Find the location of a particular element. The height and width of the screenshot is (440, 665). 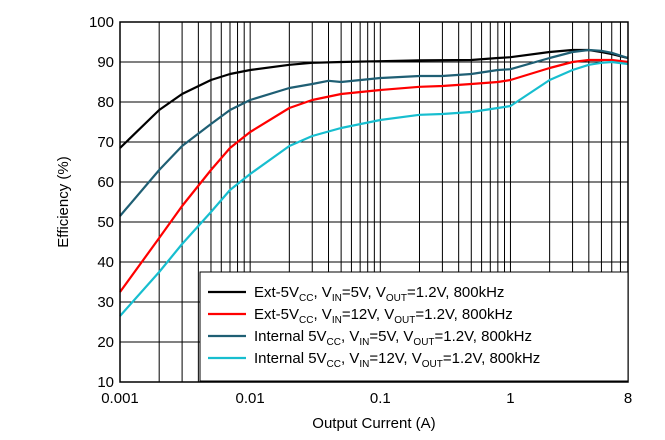

legend-entry: Ext-5VCC, VIN=5V, VOUT=1.2V, 800kHz is located at coordinates (379, 294).